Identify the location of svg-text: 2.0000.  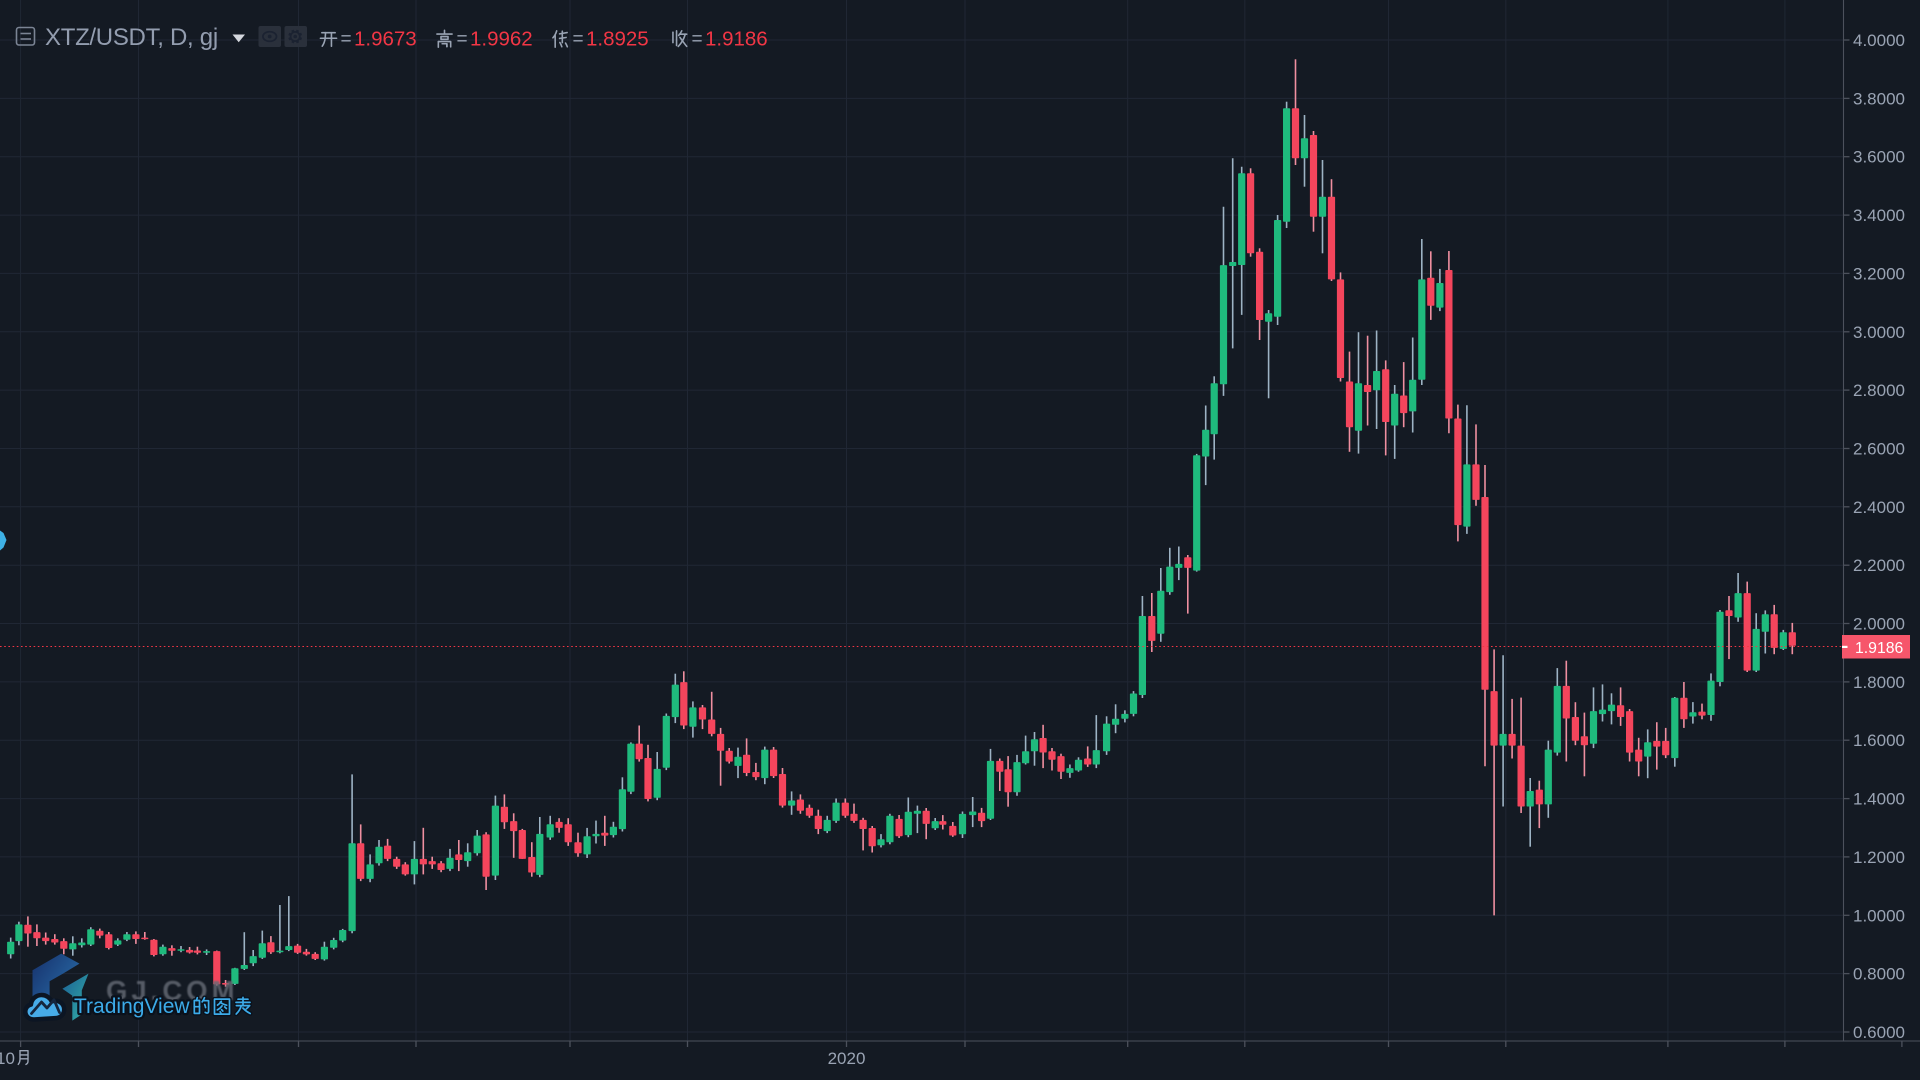
(1879, 624).